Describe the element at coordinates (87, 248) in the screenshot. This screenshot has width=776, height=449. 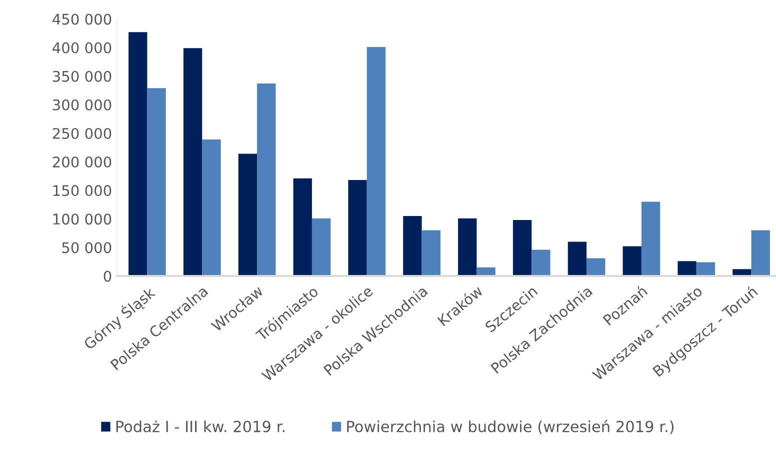
I see `y-tick-label: 50 000` at that location.